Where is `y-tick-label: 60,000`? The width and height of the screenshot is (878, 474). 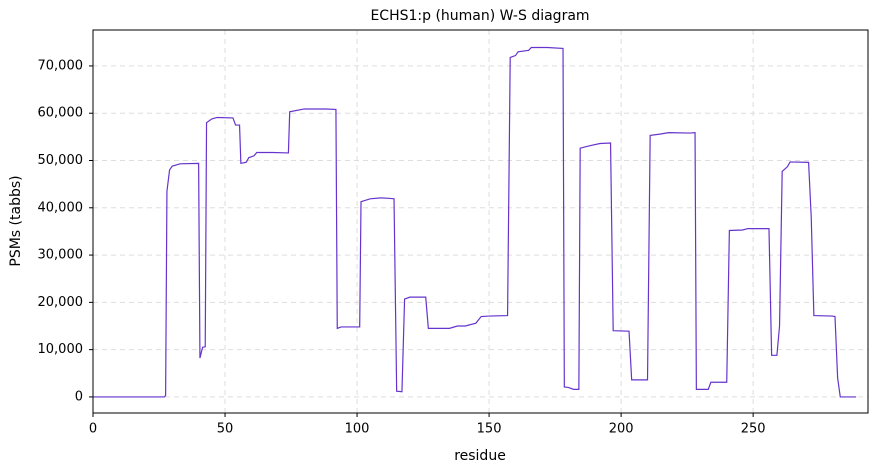
y-tick-label: 60,000 is located at coordinates (61, 113).